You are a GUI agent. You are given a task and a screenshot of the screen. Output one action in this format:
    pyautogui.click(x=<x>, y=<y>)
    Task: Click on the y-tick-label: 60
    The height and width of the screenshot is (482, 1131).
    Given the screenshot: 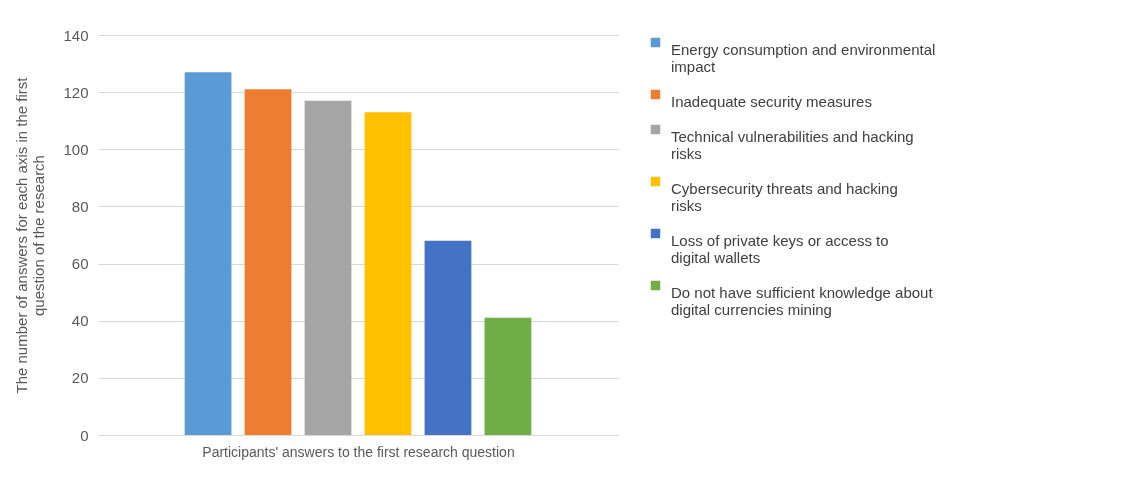 What is the action you would take?
    pyautogui.click(x=80, y=264)
    